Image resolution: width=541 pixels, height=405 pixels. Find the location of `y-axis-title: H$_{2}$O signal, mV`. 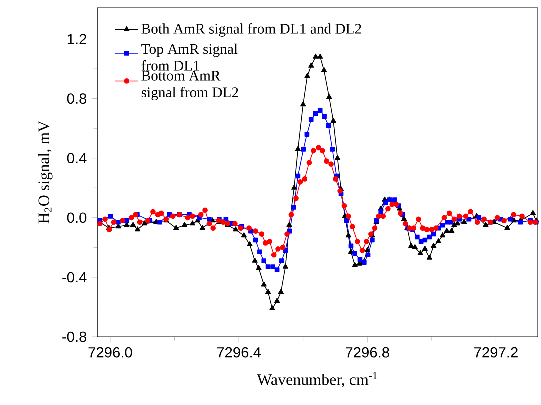

y-axis-title: H$_{2}$O signal, mV is located at coordinates (45, 172).